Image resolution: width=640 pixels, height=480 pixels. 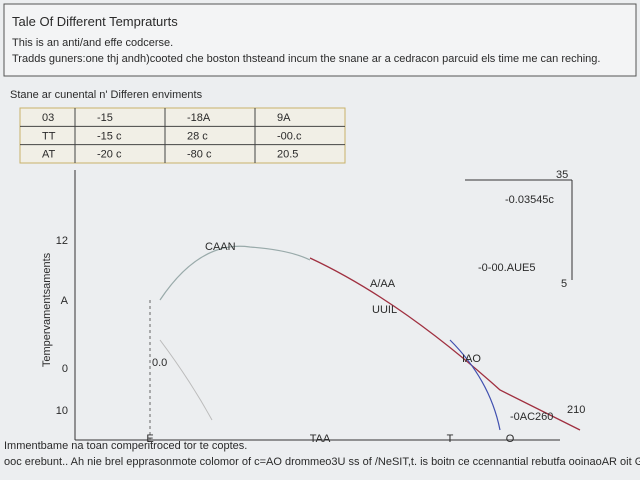 I want to click on y-label: A, so click(x=65, y=301).